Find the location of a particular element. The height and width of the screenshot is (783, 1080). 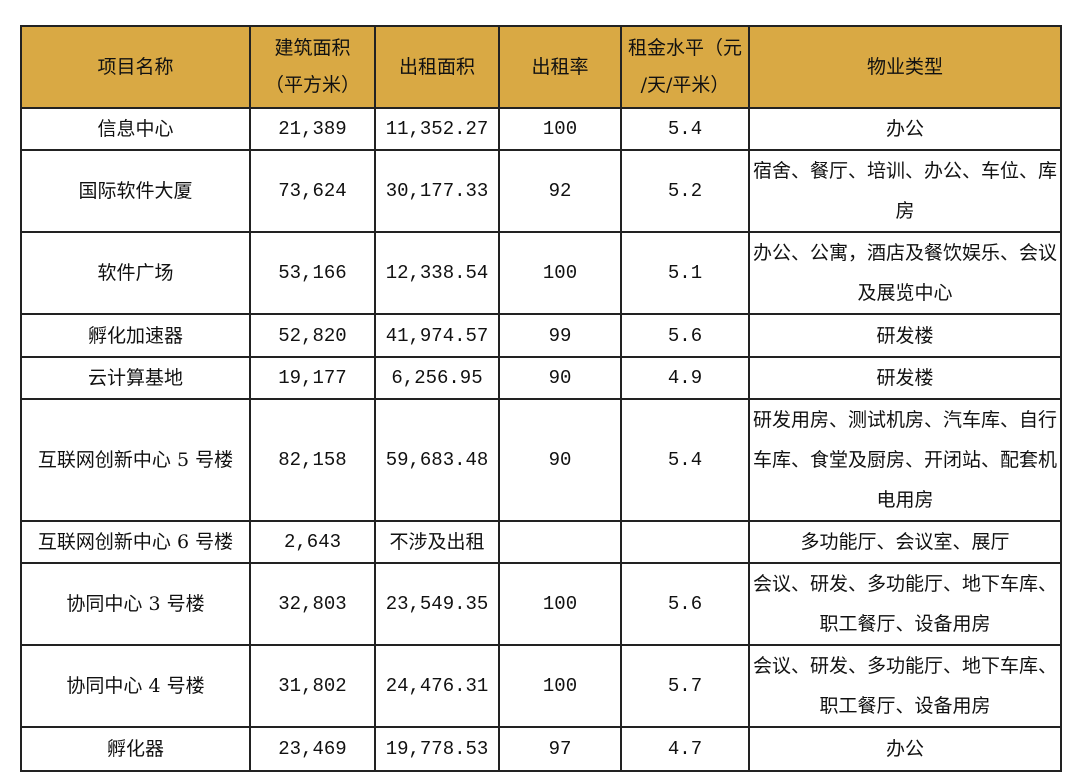

cell-leased-area: 19,778.53 is located at coordinates (437, 749).